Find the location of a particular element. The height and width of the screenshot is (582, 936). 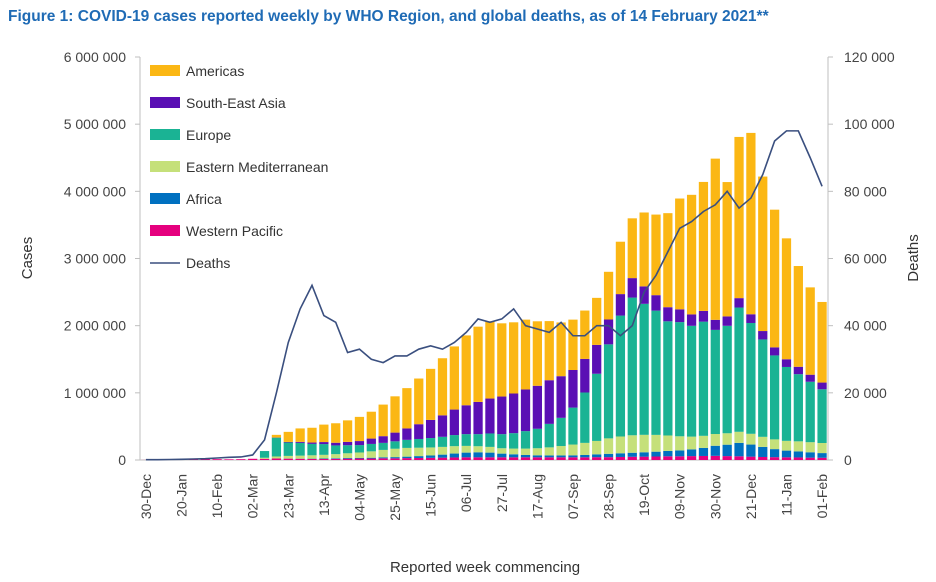

x-tick-label: 02-Mar is located at coordinates (253, 496).